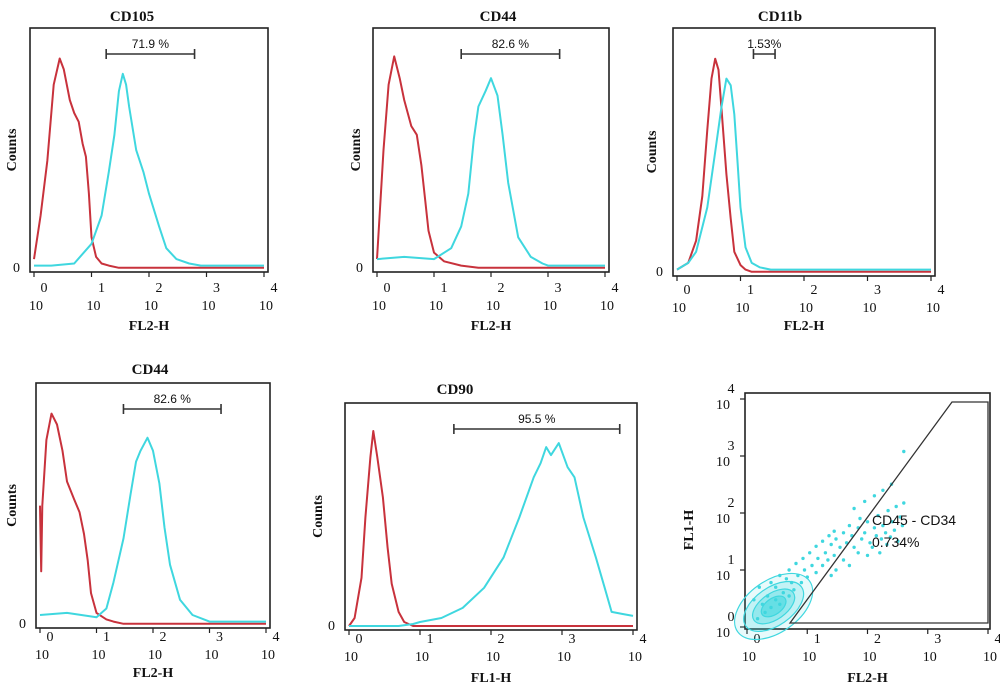 This screenshot has height=690, width=1000. Describe the element at coordinates (795, 171) in the screenshot. I see `histogram-panel-3: CD11b Counts 0 0 10 1 10 2 10 3 10 4 10 FL2-H 1.53%` at that location.